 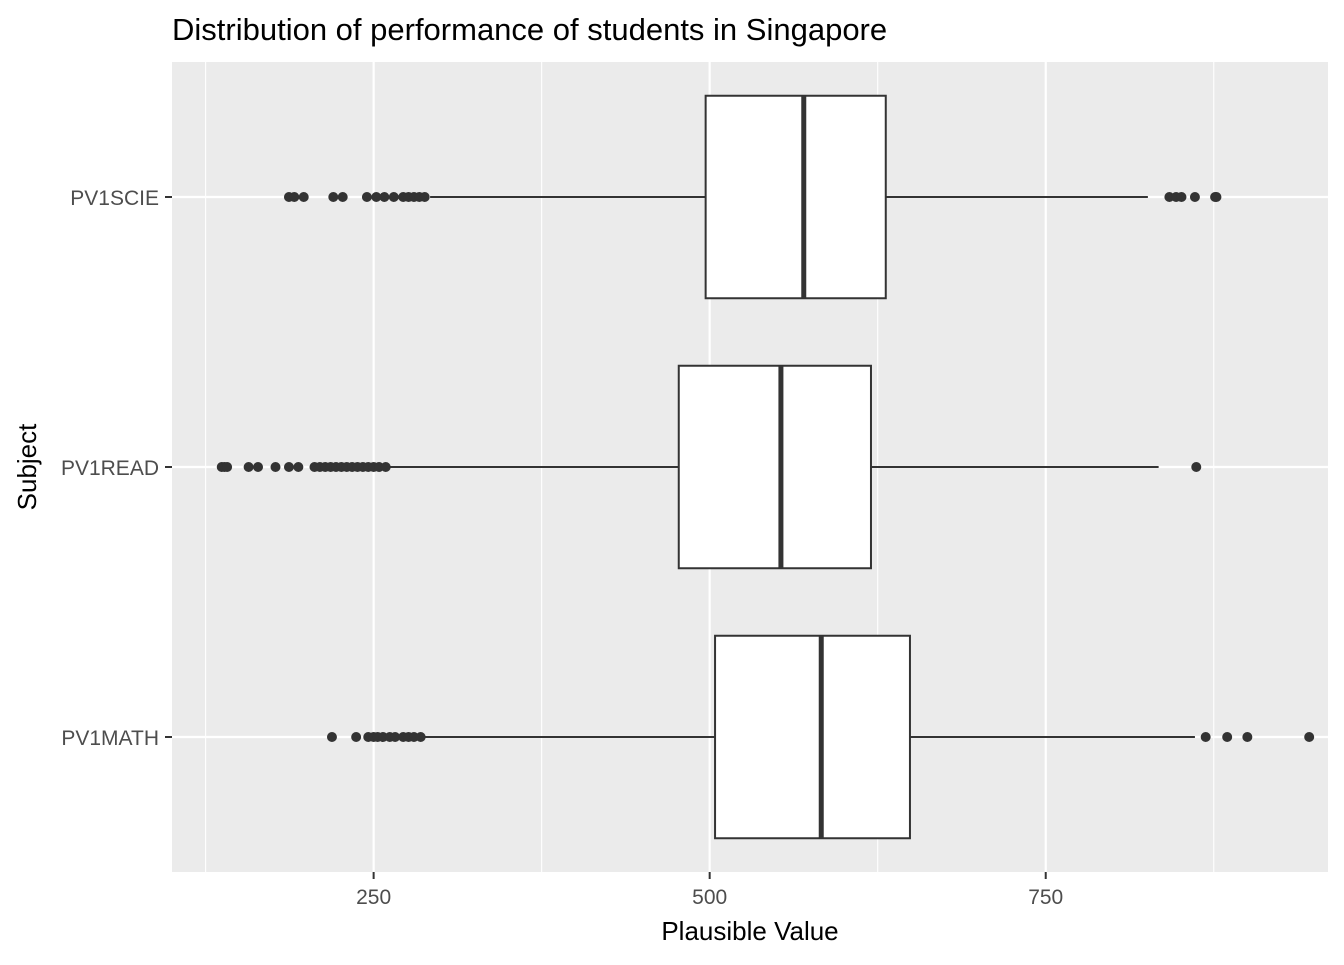 What do you see at coordinates (373, 897) in the screenshot?
I see `x-tick-label: 250` at bounding box center [373, 897].